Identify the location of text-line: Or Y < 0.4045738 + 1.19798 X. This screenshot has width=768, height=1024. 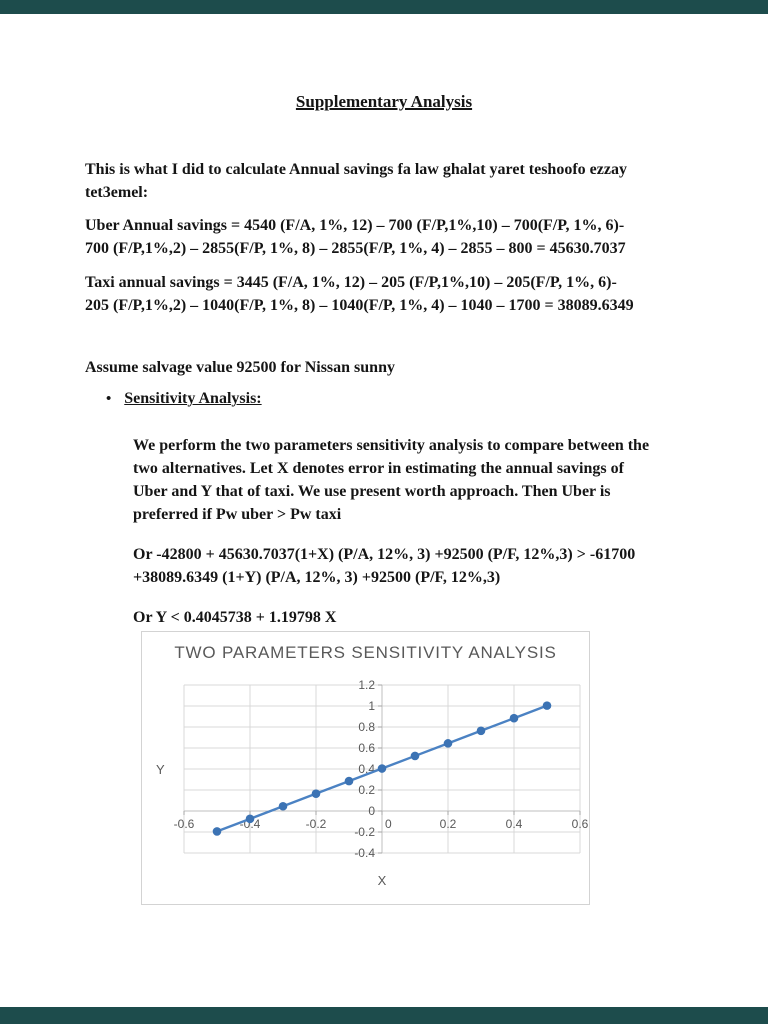
(235, 617).